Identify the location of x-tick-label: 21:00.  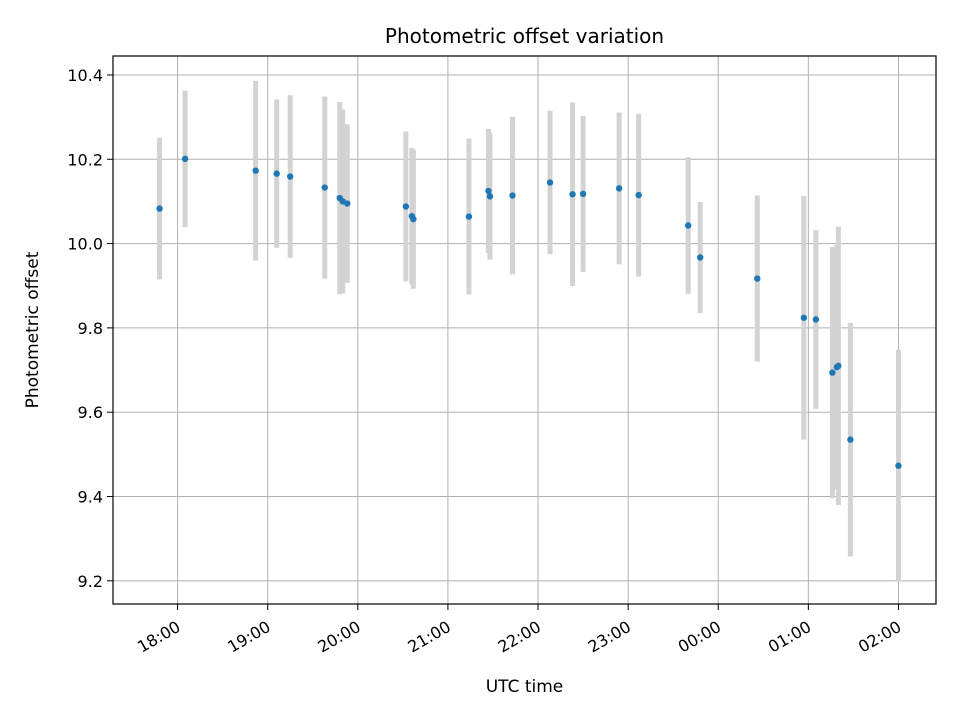
(428, 637).